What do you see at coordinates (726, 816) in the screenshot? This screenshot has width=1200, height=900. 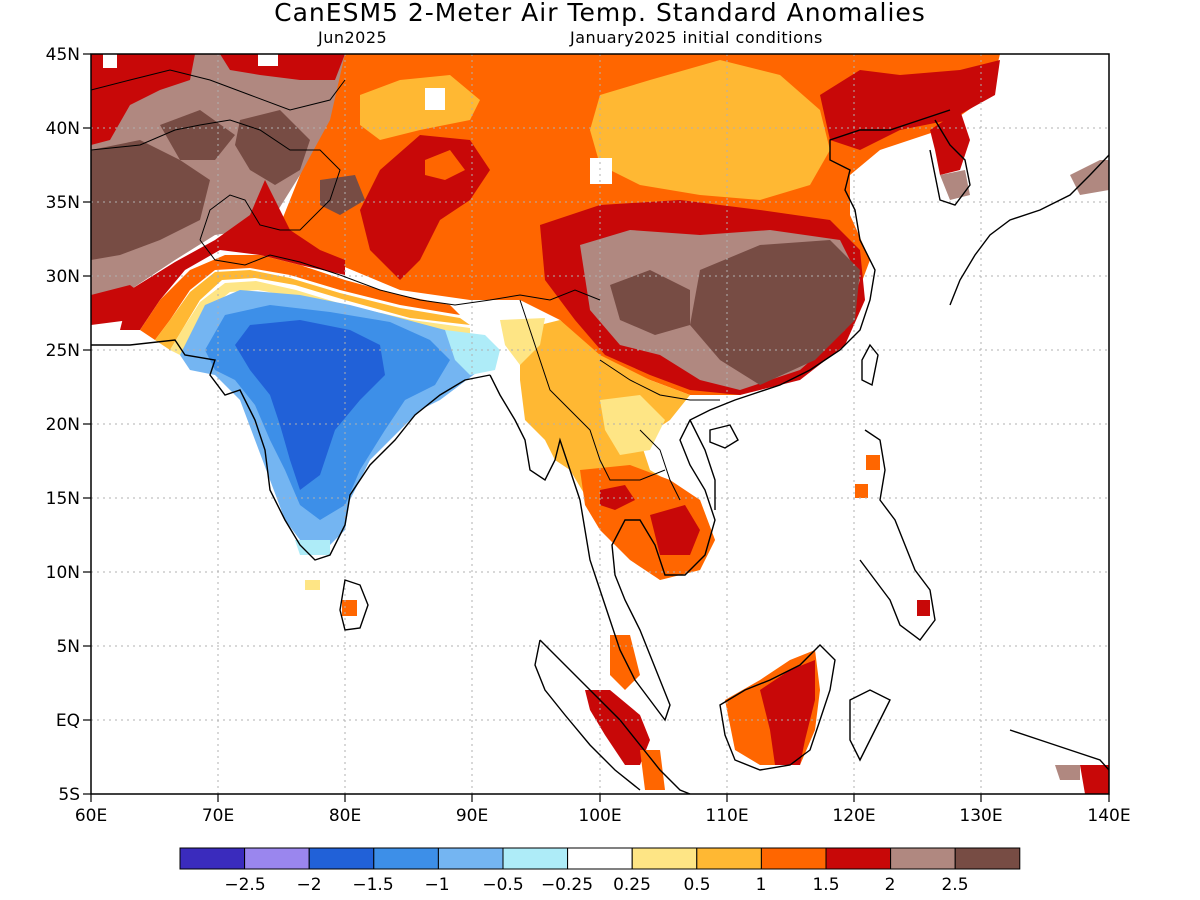 I see `lon-label: 110E` at bounding box center [726, 816].